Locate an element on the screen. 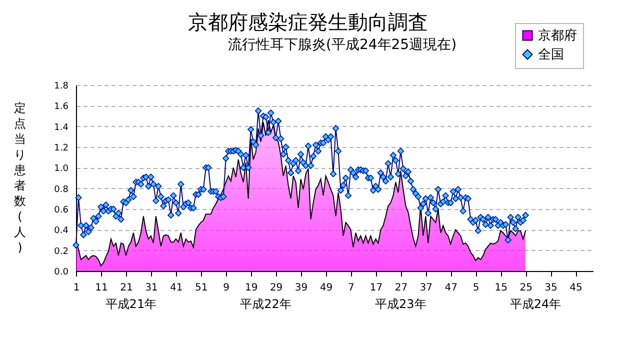  y-tick-label: 1.8 is located at coordinates (61, 87).